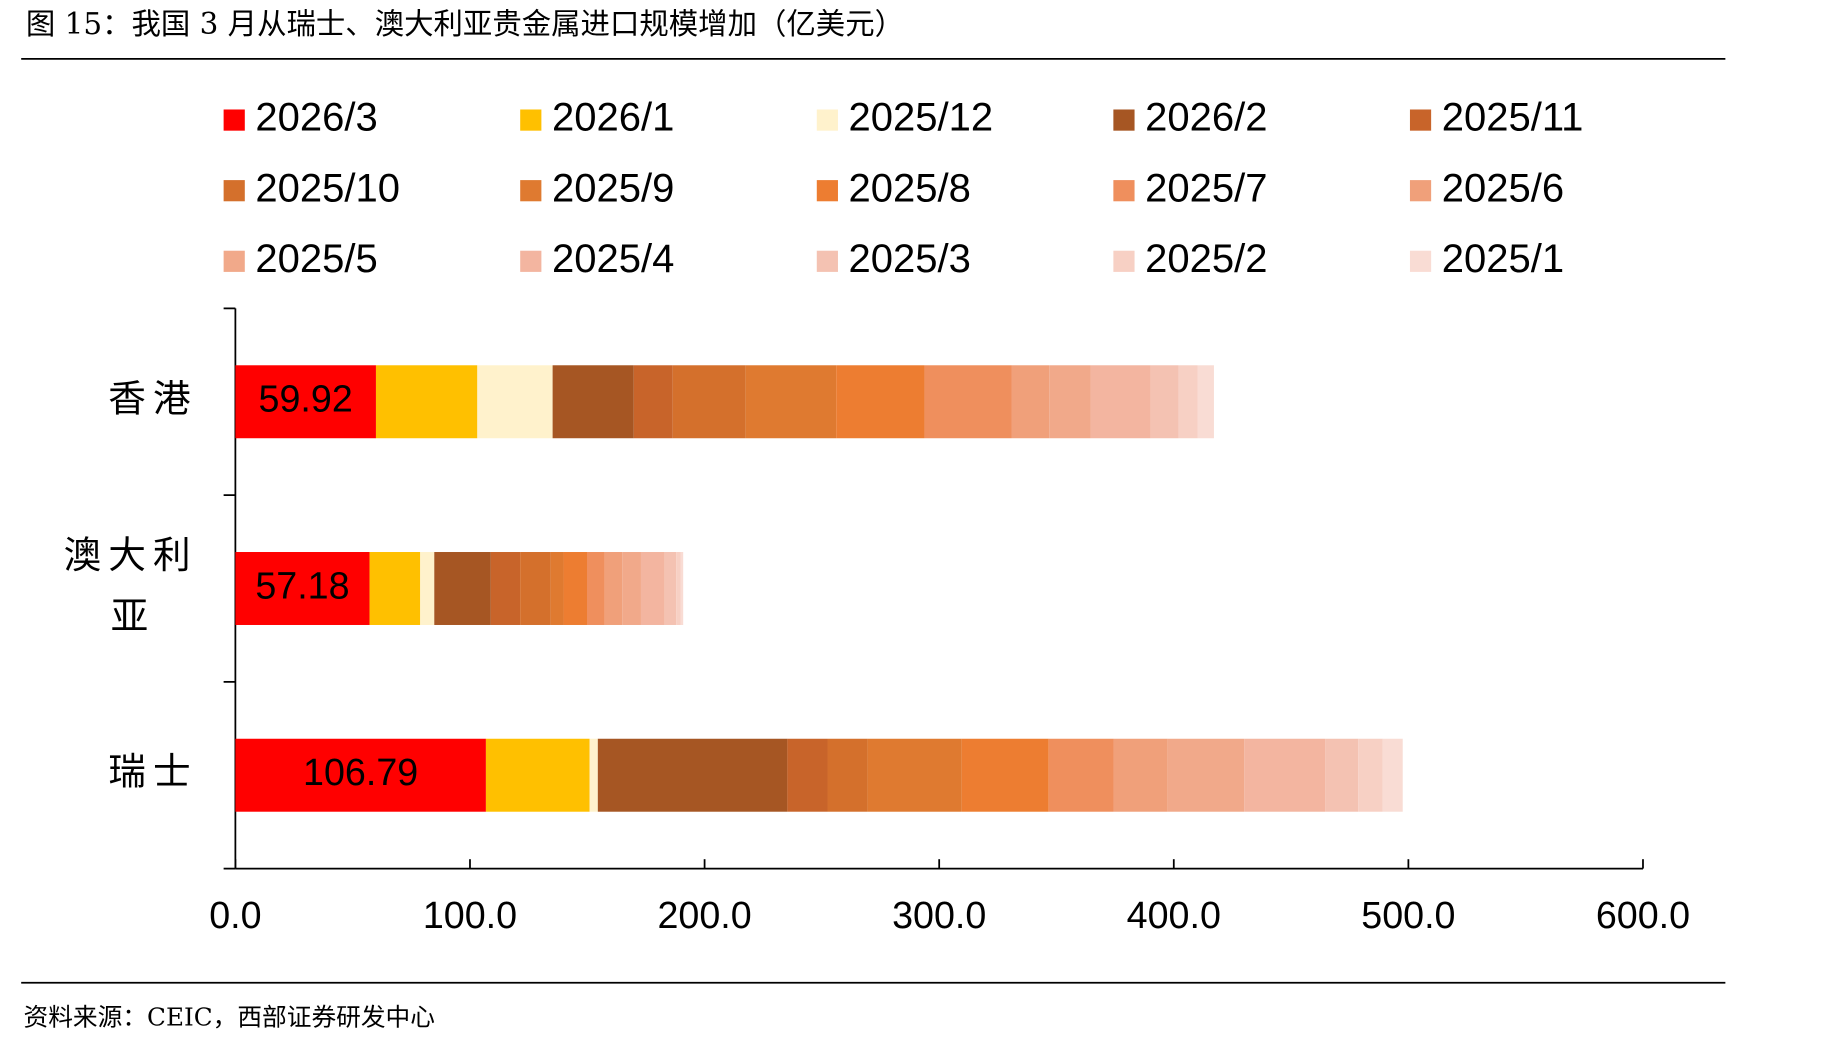  Describe the element at coordinates (235, 915) in the screenshot. I see `x-tick-label: 0.0` at that location.